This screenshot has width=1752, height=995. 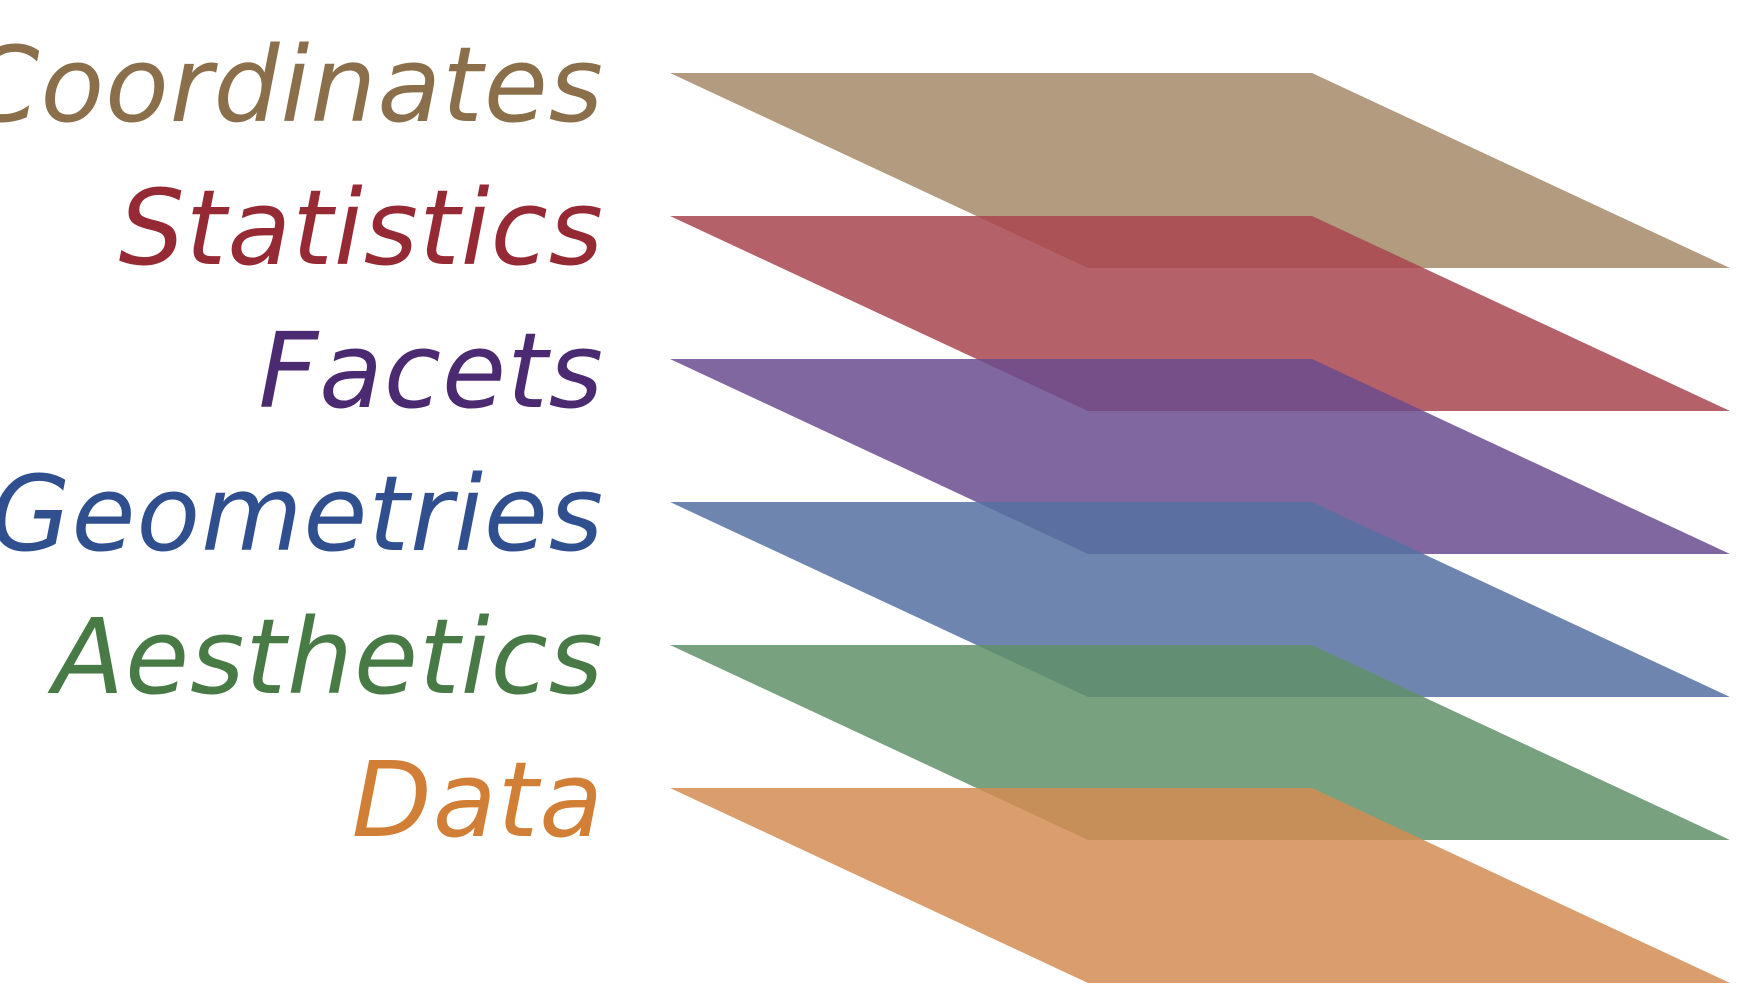 I want to click on label-data: Data, so click(x=478, y=800).